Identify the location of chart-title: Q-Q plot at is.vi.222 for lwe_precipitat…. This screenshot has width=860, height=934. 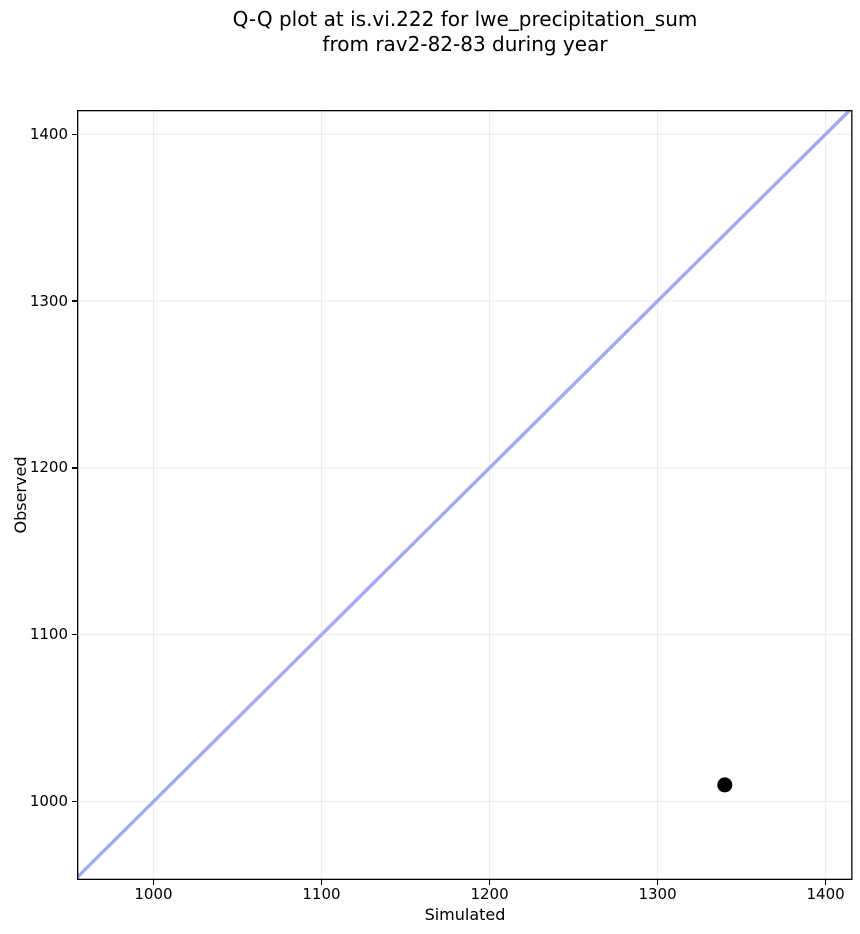
(465, 32).